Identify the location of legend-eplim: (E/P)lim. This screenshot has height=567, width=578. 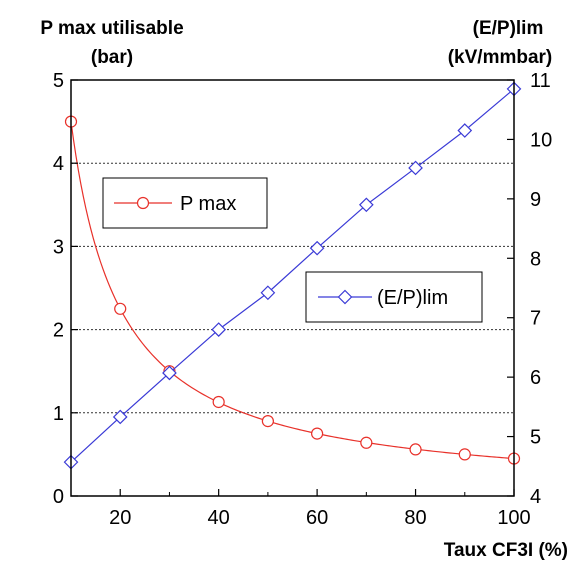
(394, 297).